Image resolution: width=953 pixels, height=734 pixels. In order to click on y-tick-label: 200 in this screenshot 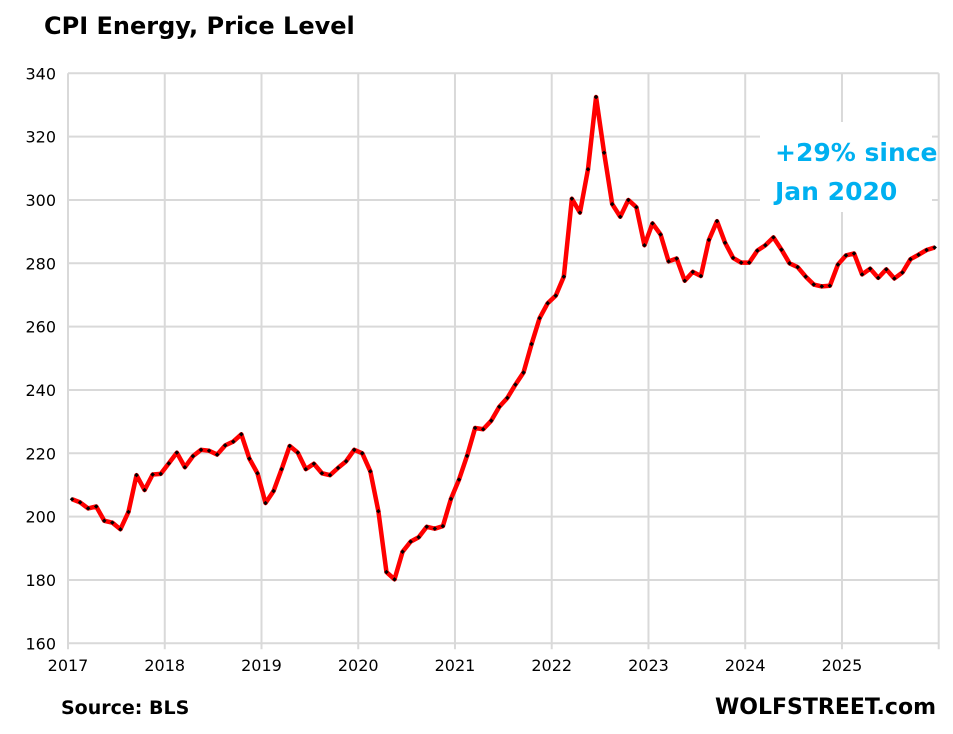, I will do `click(40, 517)`.